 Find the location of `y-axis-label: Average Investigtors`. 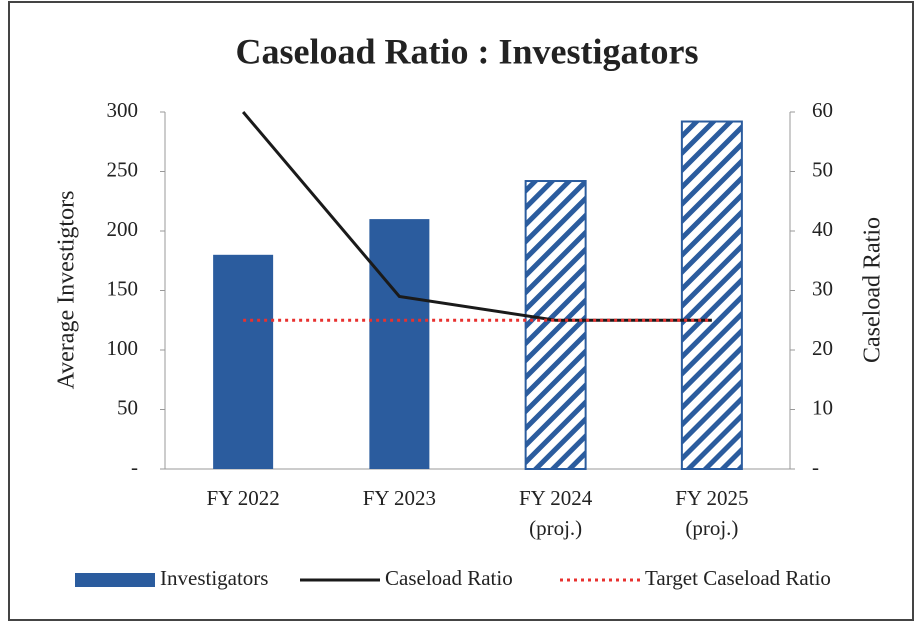

y-axis-label: Average Investigtors is located at coordinates (67, 290).